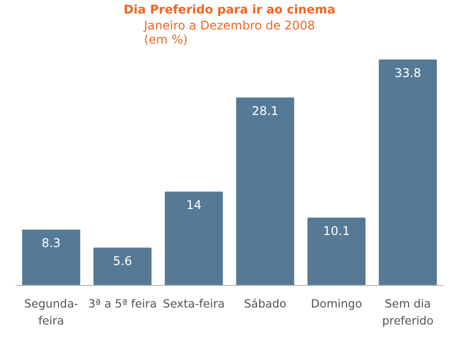 This screenshot has width=458, height=345. I want to click on data-label: 33.8, so click(408, 73).